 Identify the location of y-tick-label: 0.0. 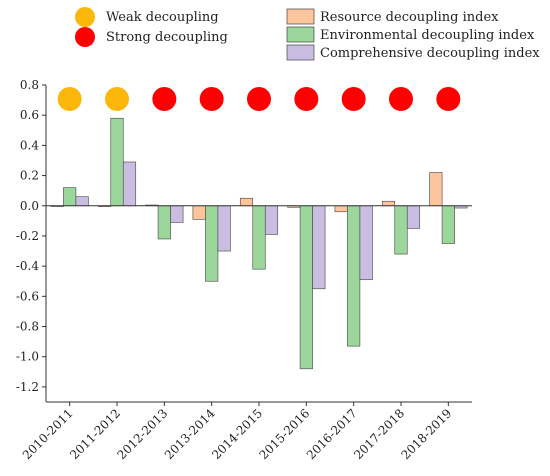
(29, 206).